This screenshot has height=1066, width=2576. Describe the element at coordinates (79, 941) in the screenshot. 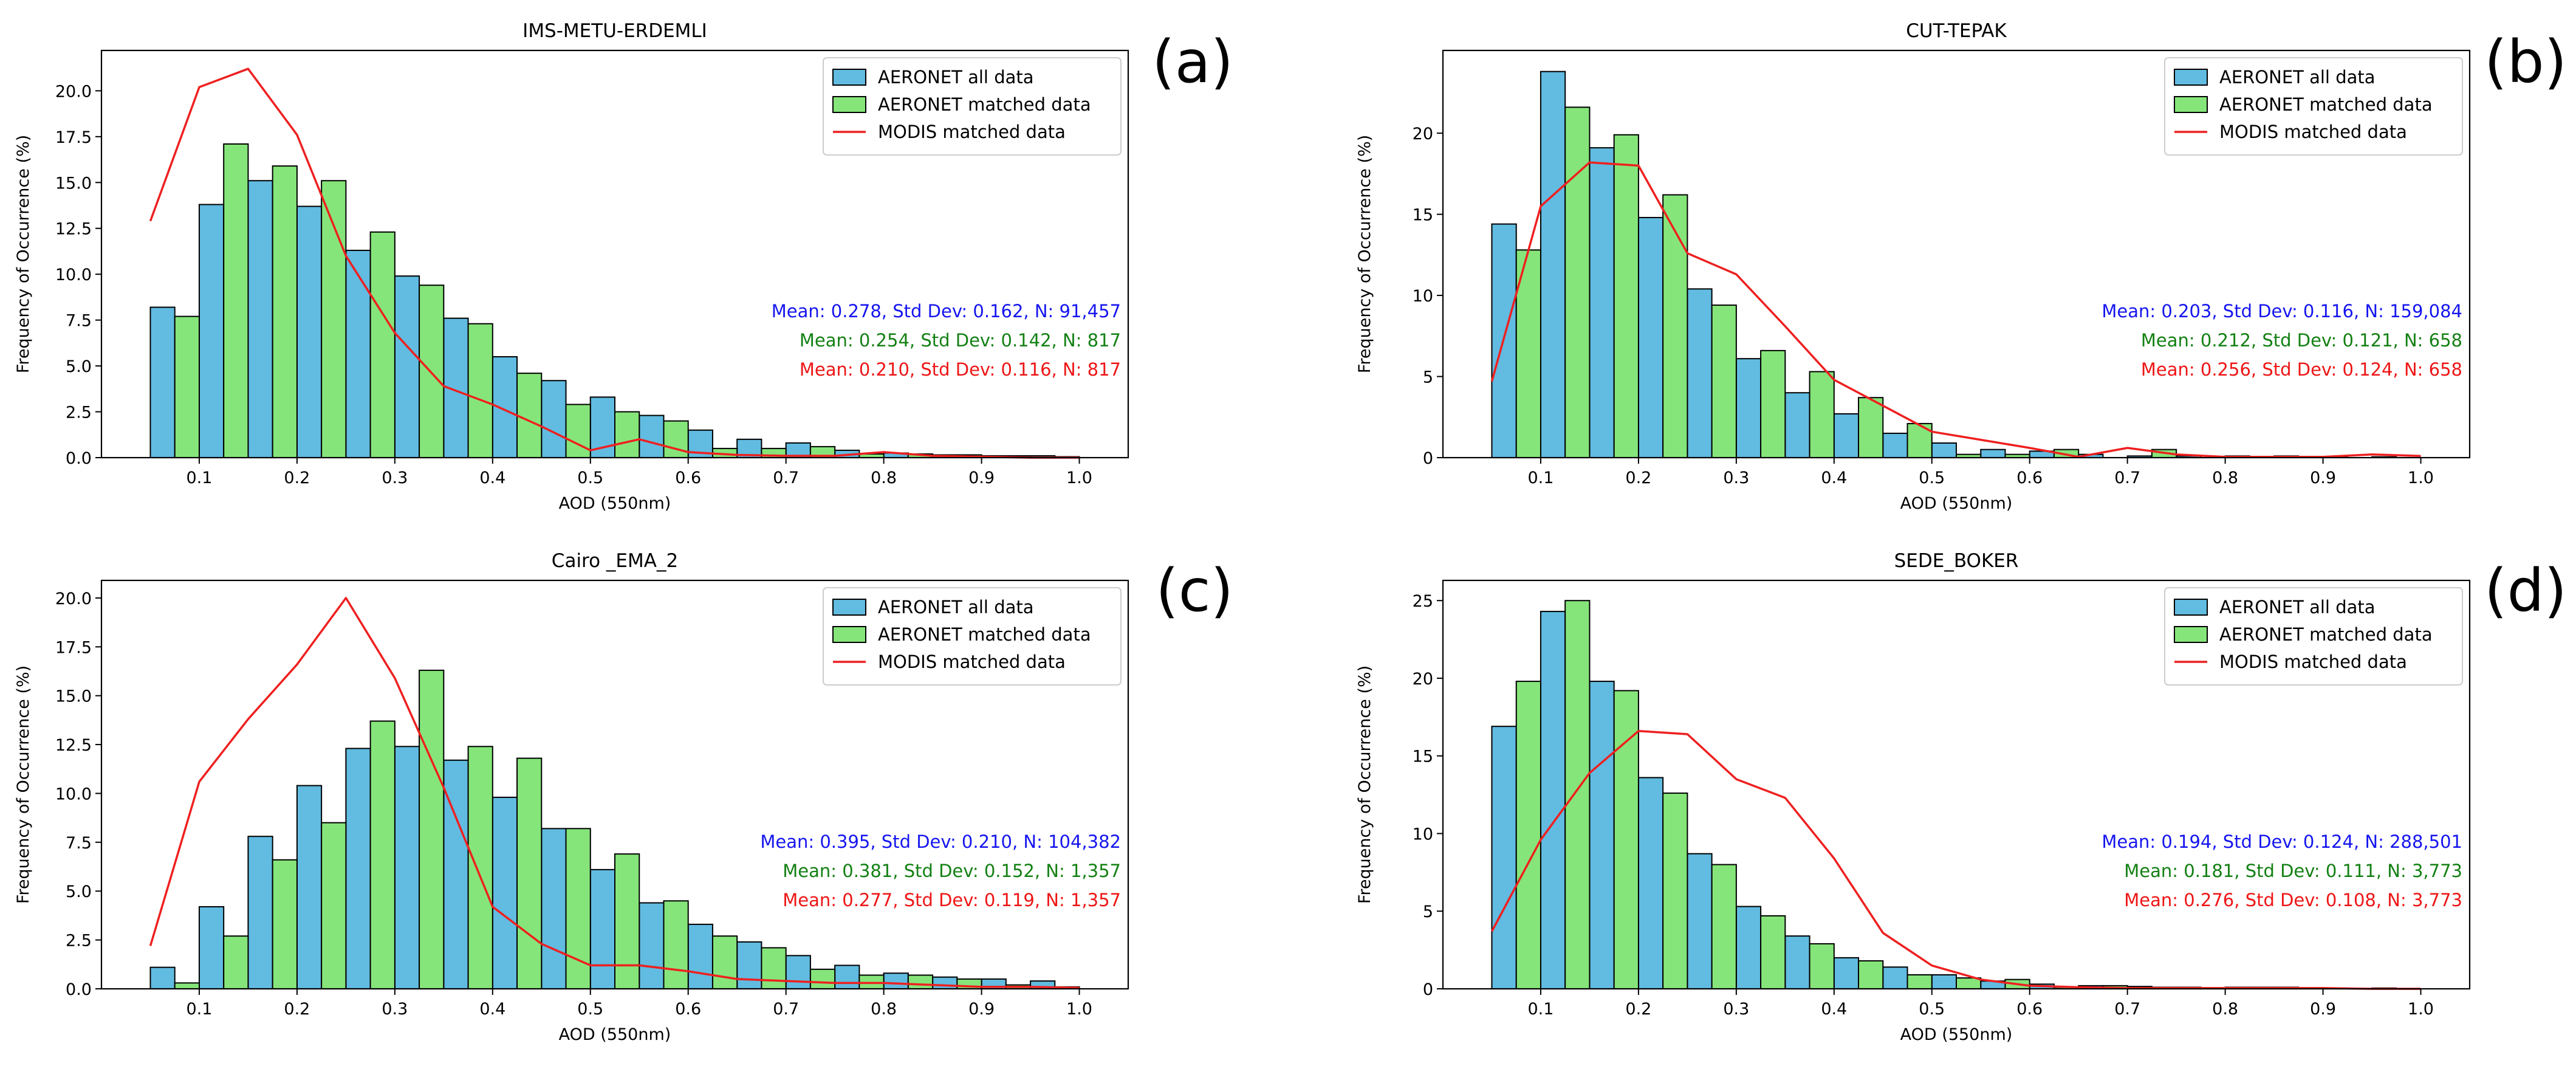

I see `y-tick-label: 2.5` at that location.